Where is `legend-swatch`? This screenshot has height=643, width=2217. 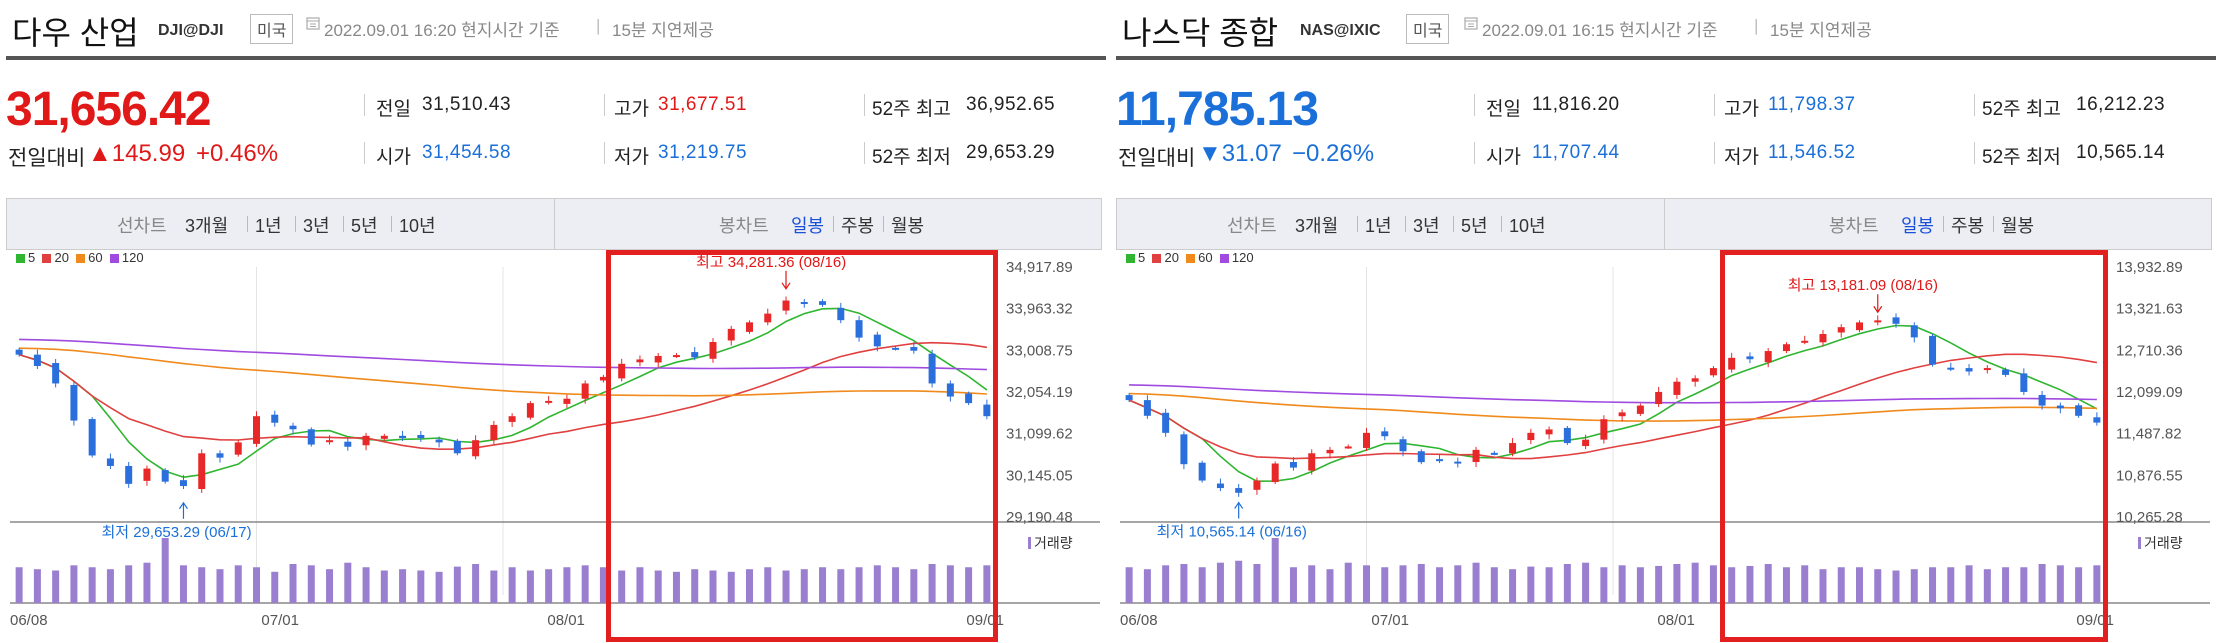 legend-swatch is located at coordinates (1224, 259).